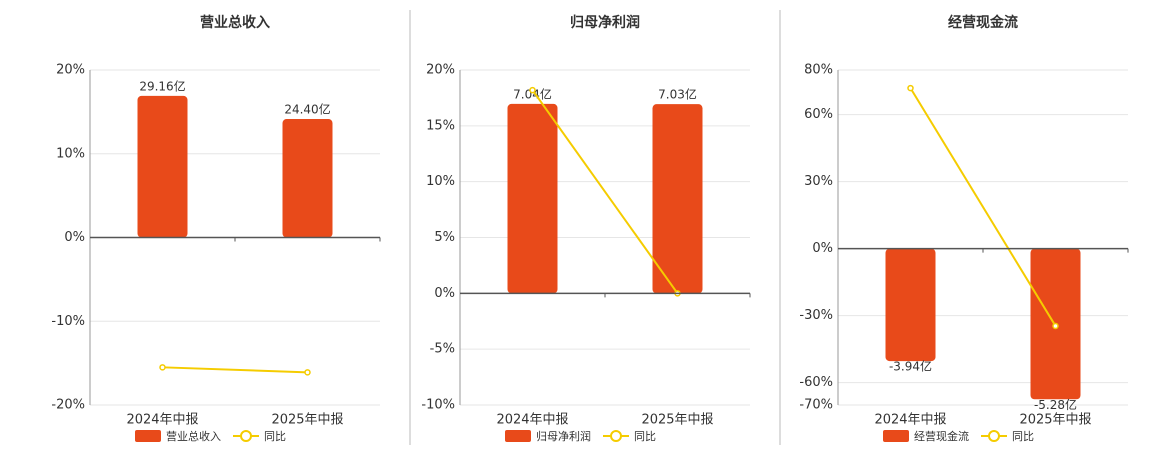  Describe the element at coordinates (816, 315) in the screenshot. I see `y-tick-label: -30%` at that location.